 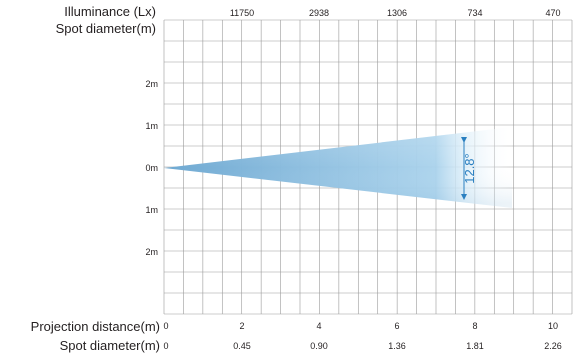 What do you see at coordinates (109, 345) in the screenshot?
I see `spot-diameter-axis-title-bottom: Spot diameter(m)` at bounding box center [109, 345].